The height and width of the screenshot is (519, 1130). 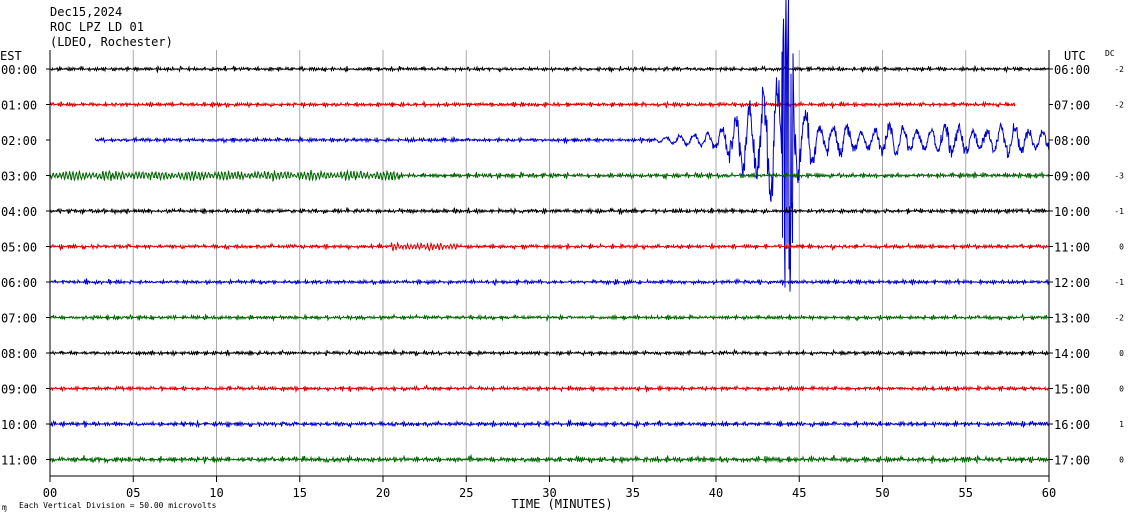 What do you see at coordinates (111, 42) in the screenshot?
I see `network-name: (LDEO, Rochester)` at bounding box center [111, 42].